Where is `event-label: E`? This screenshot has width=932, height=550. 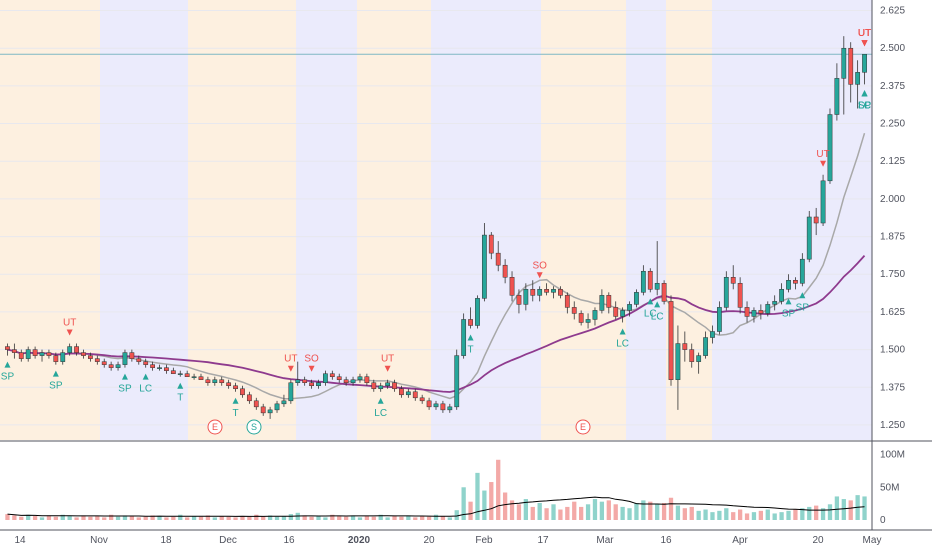
event-label: E is located at coordinates (215, 427).